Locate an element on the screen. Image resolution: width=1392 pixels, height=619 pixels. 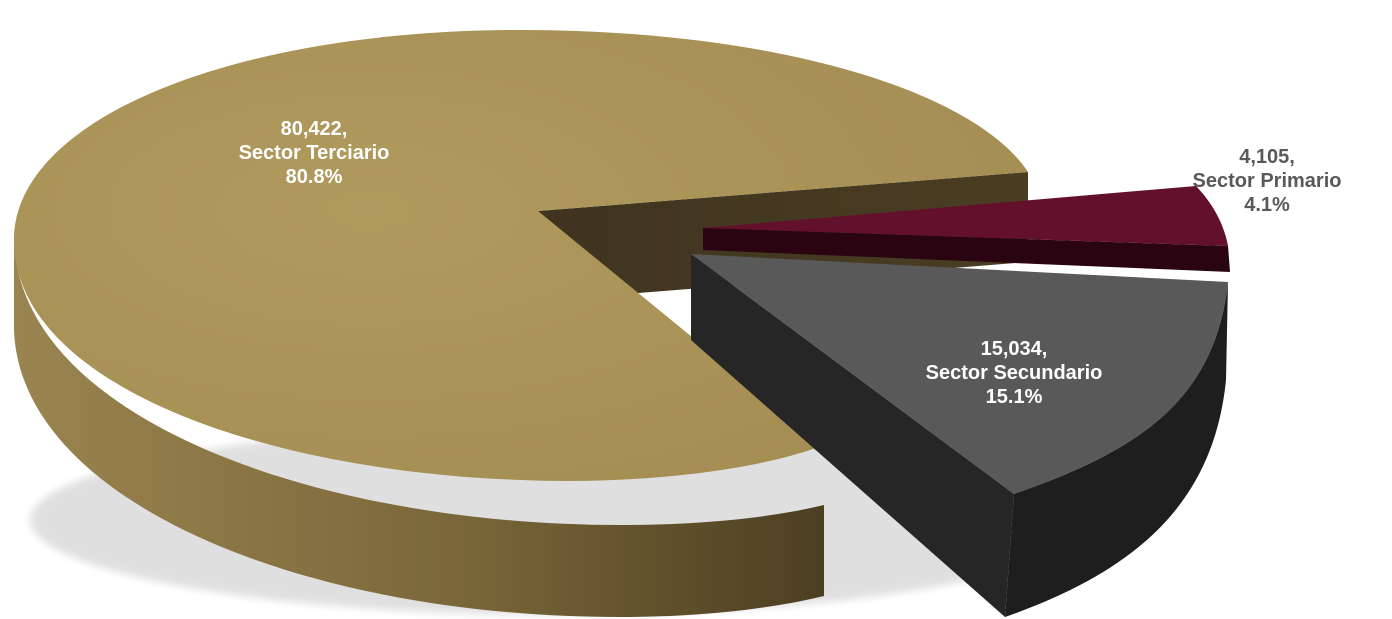
slice-primario-top is located at coordinates (965, 216).